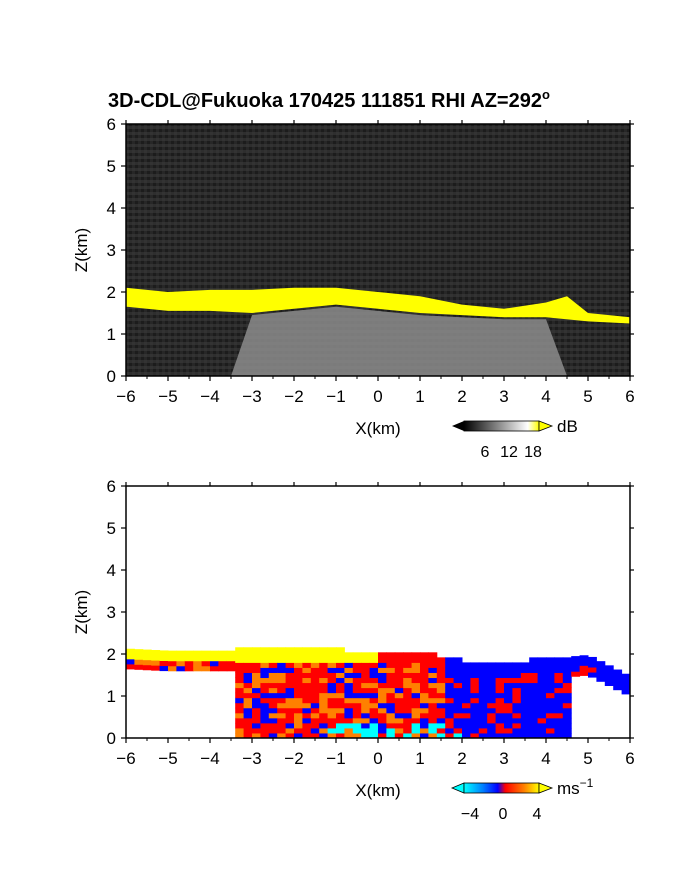 The height and width of the screenshot is (880, 680). I want to click on backscatter-xtick-label: 1, so click(419, 396).